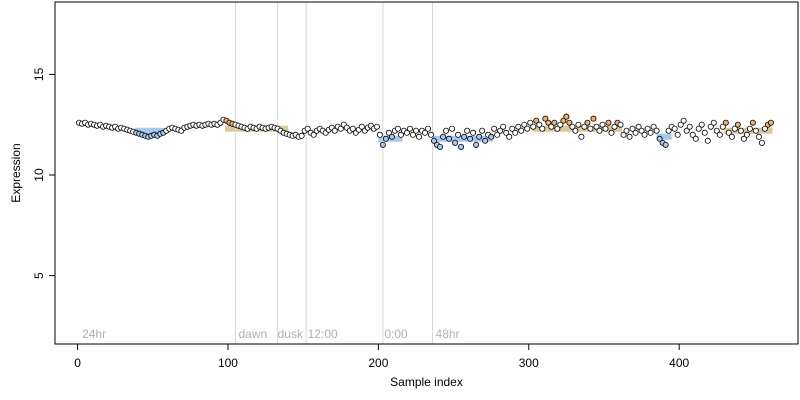 Image resolution: width=800 pixels, height=400 pixels. Describe the element at coordinates (252, 334) in the screenshot. I see `region-label-1: dawn` at that location.